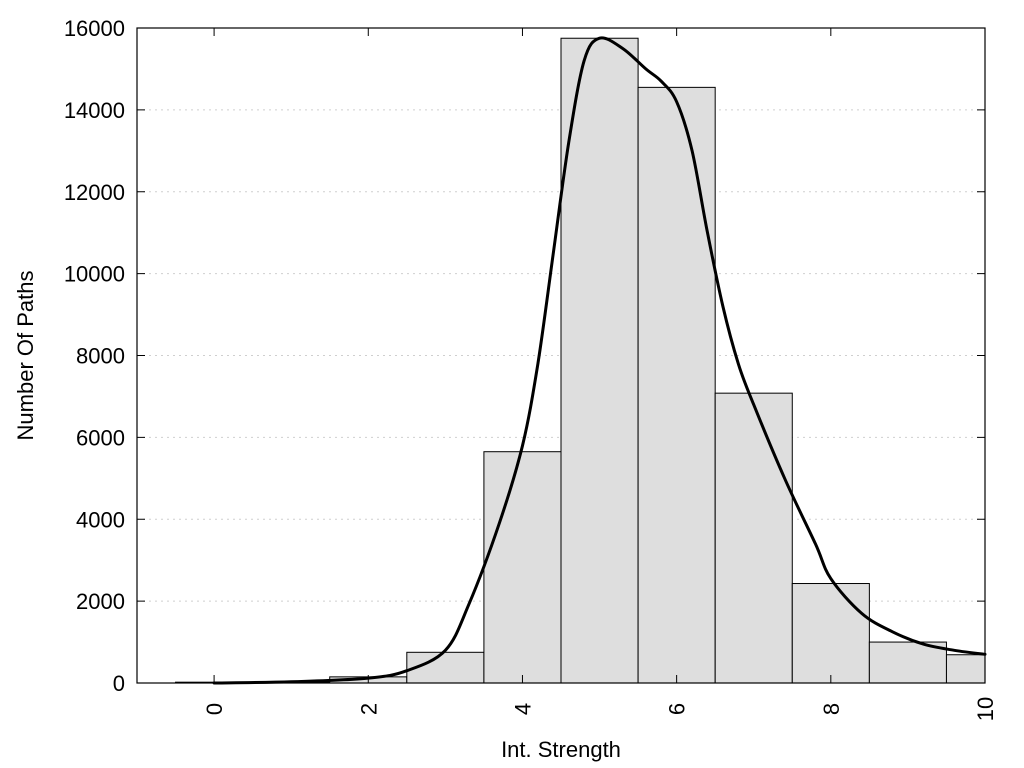 This screenshot has width=1024, height=768. Describe the element at coordinates (94, 192) in the screenshot. I see `y-tick-label: 12000` at that location.